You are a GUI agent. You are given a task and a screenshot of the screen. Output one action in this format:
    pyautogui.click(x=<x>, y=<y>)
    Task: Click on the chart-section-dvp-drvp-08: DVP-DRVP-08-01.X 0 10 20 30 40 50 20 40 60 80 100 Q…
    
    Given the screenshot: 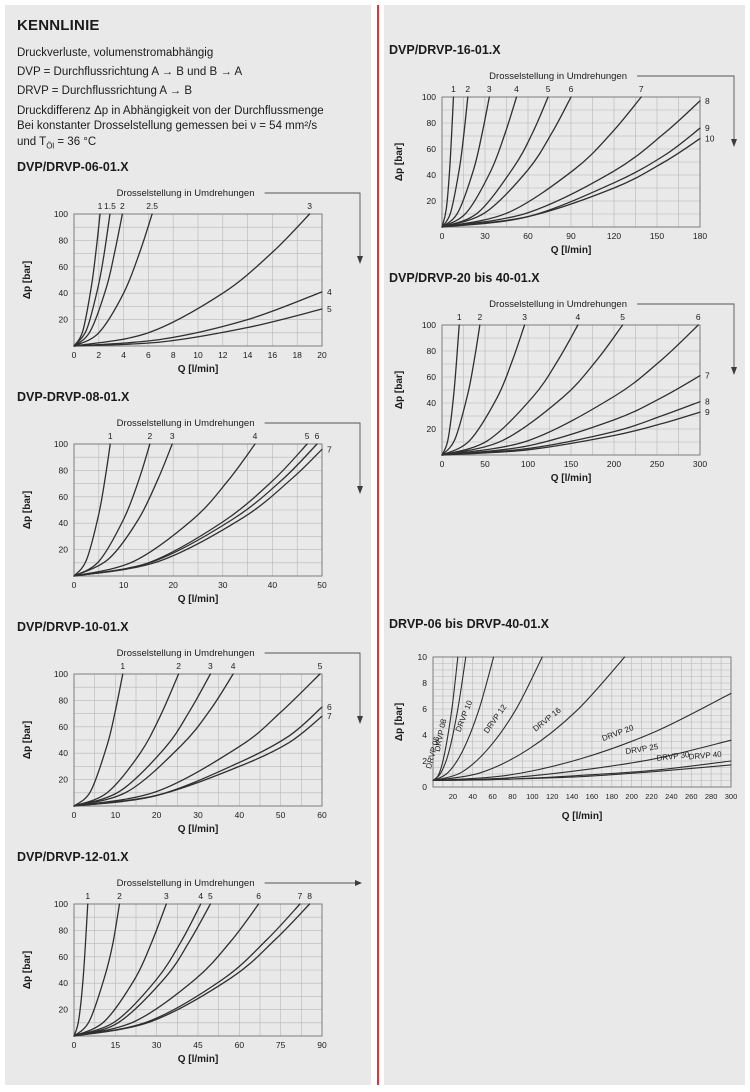 What is the action you would take?
    pyautogui.click(x=191, y=501)
    